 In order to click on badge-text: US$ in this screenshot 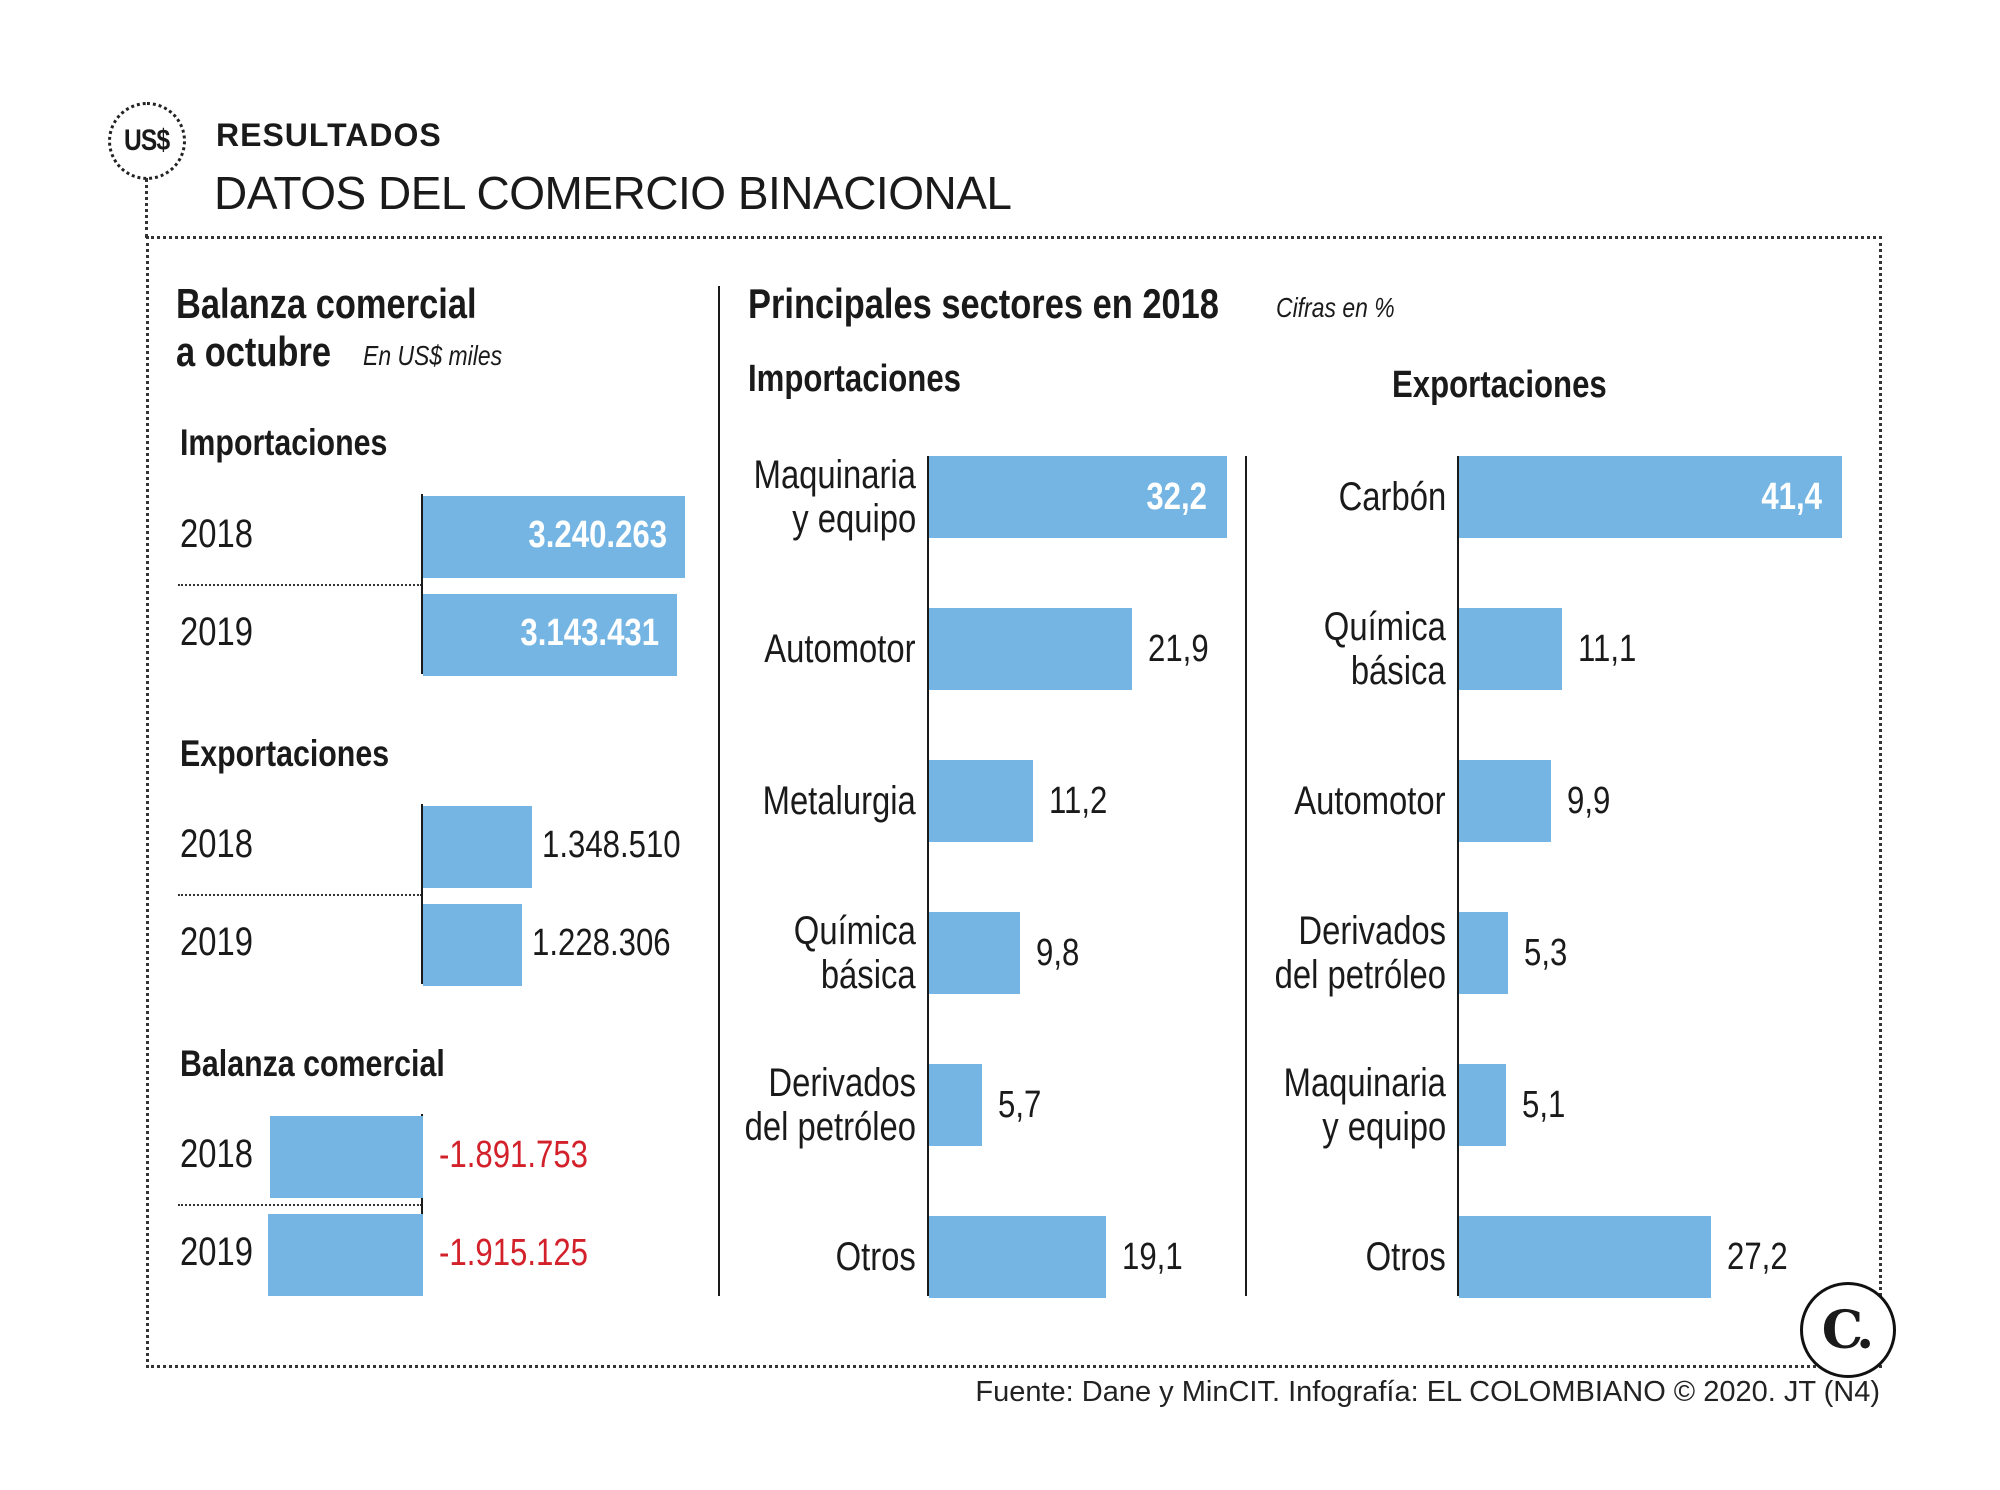, I will do `click(147, 140)`.